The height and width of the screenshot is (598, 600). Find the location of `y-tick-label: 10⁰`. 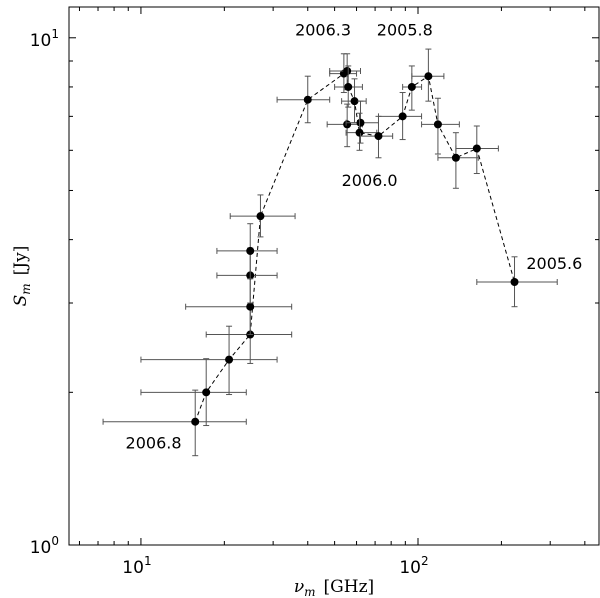

y-tick-label: 10⁰ is located at coordinates (44, 546).